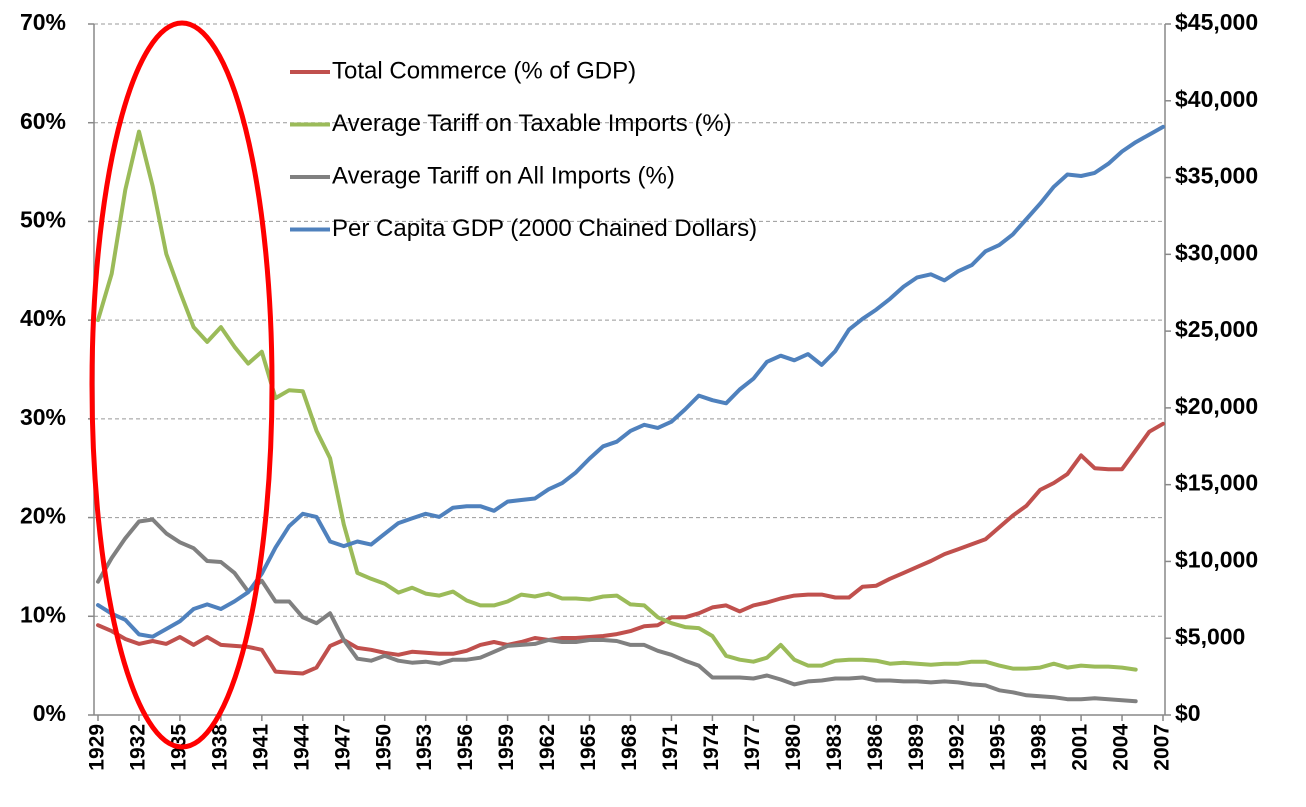 The image size is (1306, 807). What do you see at coordinates (1039, 747) in the screenshot?
I see `x-tick-label: 1998` at bounding box center [1039, 747].